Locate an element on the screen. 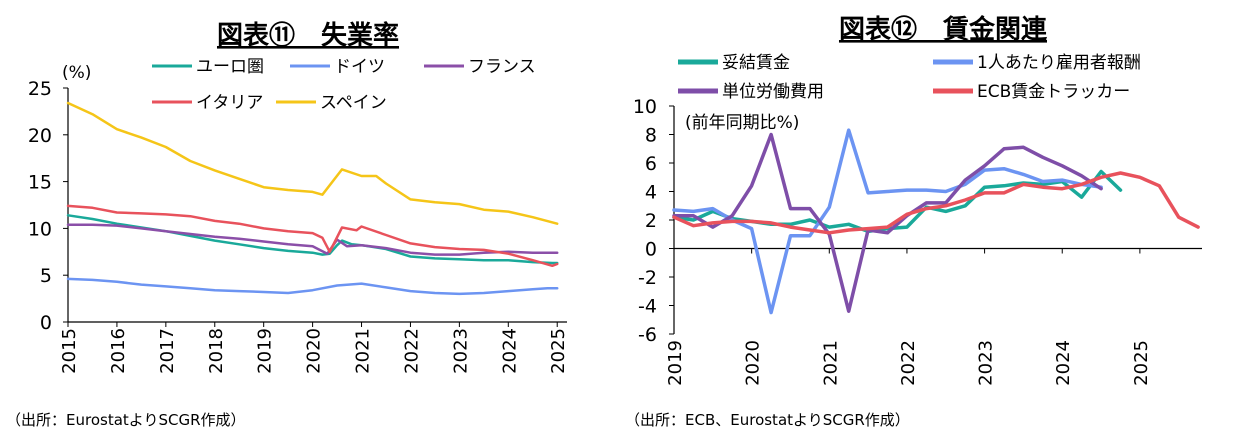 The height and width of the screenshot is (448, 1234). legend-label: イタリア is located at coordinates (229, 103).